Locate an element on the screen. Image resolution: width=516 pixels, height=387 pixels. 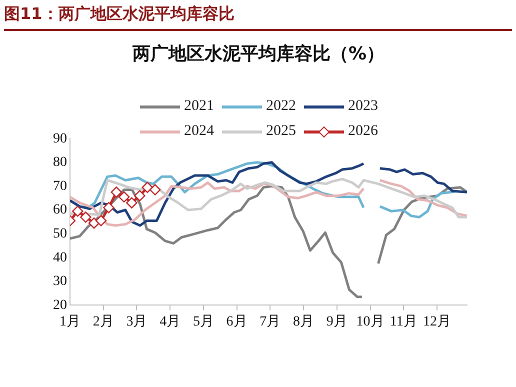
legend-label: 2024 is located at coordinates (199, 131).